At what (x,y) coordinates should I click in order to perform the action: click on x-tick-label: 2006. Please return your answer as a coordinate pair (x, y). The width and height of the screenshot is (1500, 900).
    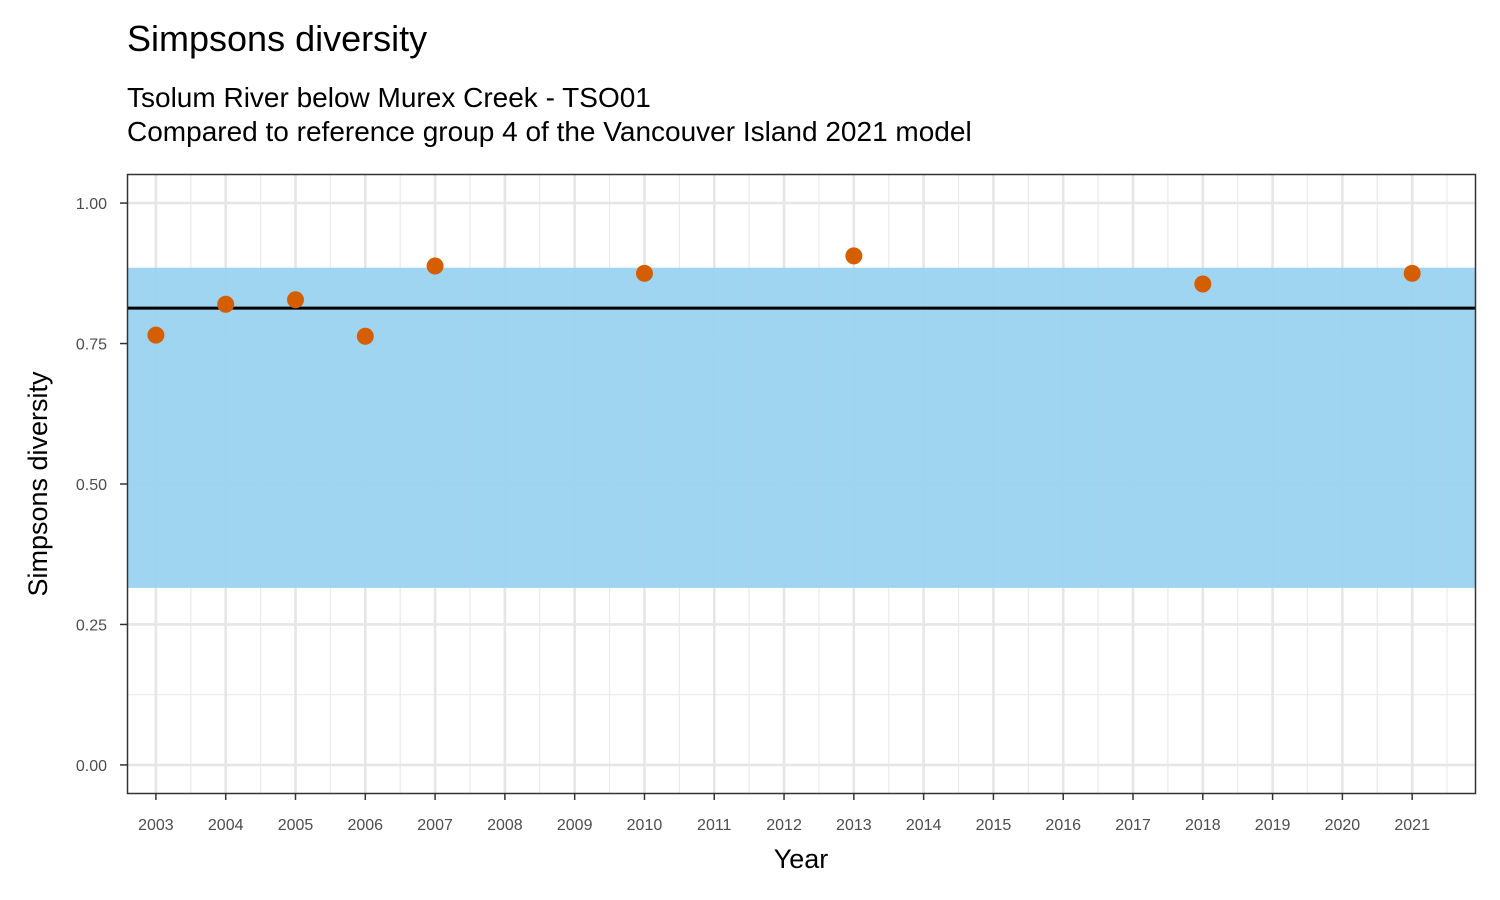
    Looking at the image, I should click on (365, 825).